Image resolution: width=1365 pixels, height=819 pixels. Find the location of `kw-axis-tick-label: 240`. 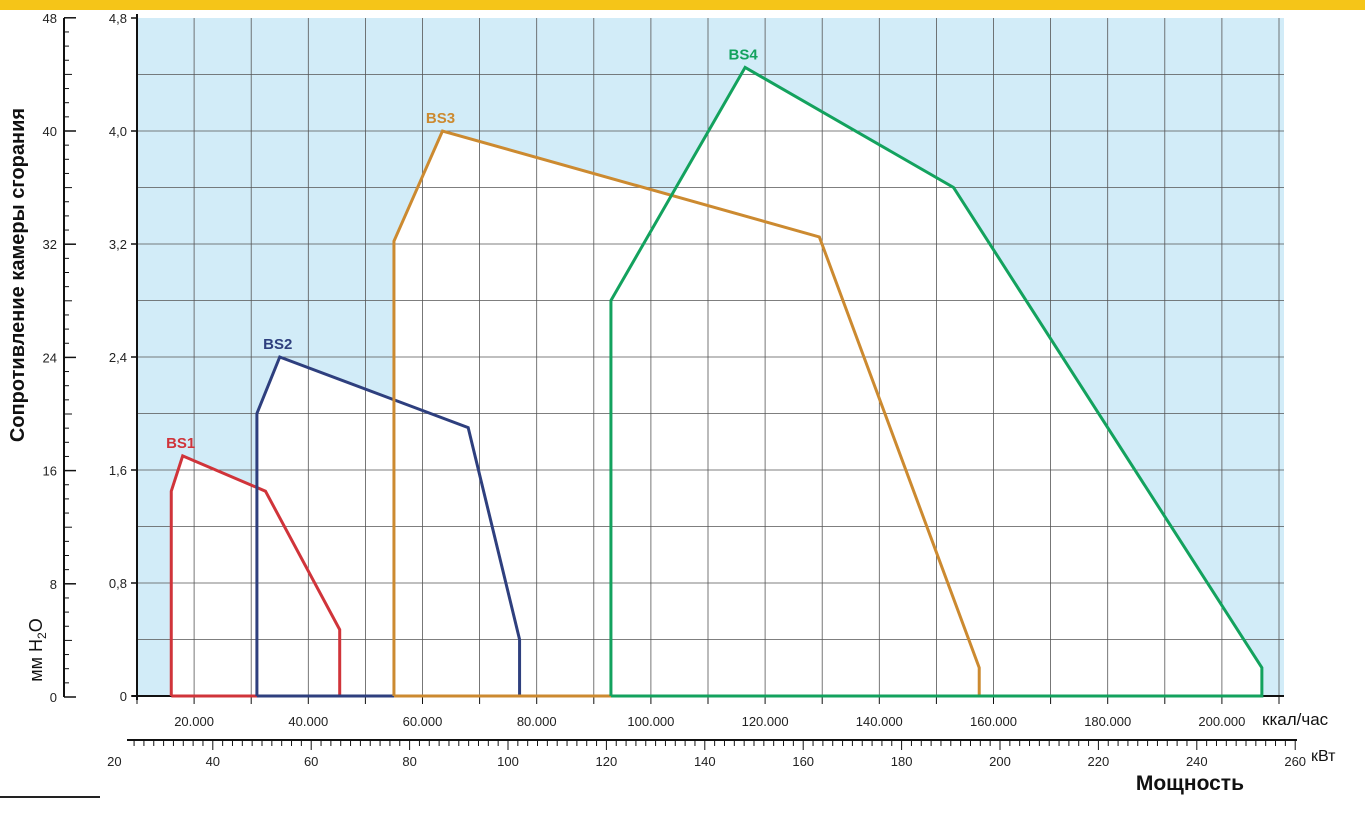

kw-axis-tick-label: 240 is located at coordinates (1197, 761).